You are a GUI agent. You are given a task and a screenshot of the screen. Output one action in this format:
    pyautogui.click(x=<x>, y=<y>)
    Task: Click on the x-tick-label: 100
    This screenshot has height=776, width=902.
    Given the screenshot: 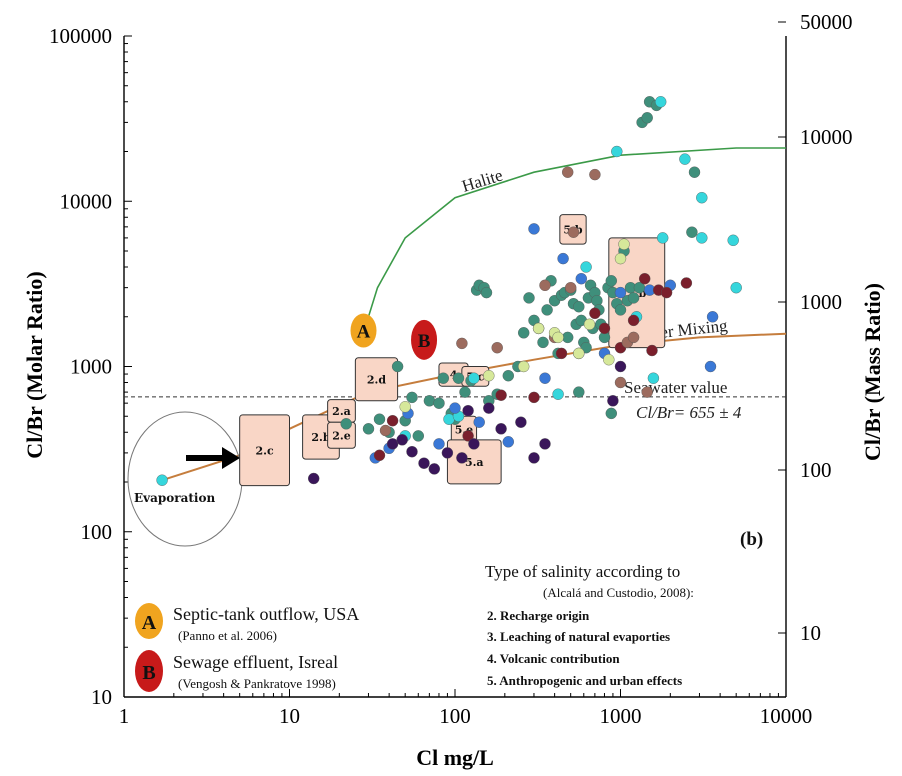 What is the action you would take?
    pyautogui.click(x=455, y=716)
    